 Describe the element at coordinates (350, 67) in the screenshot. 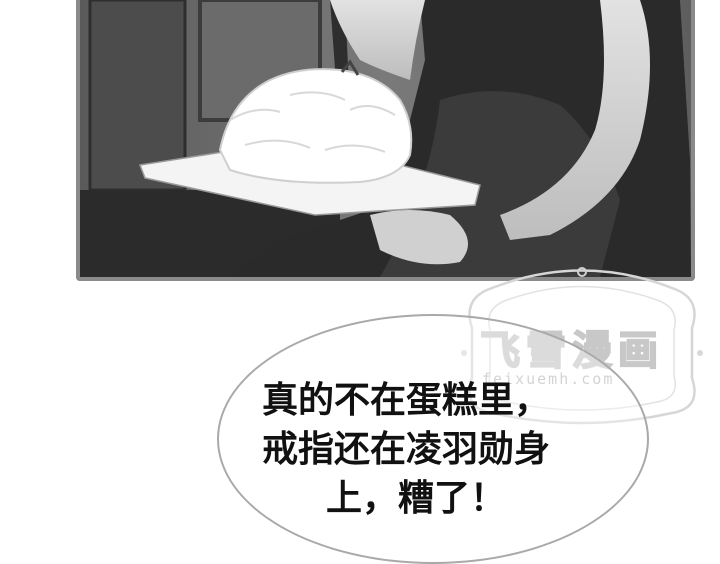

I see `cake-topper` at that location.